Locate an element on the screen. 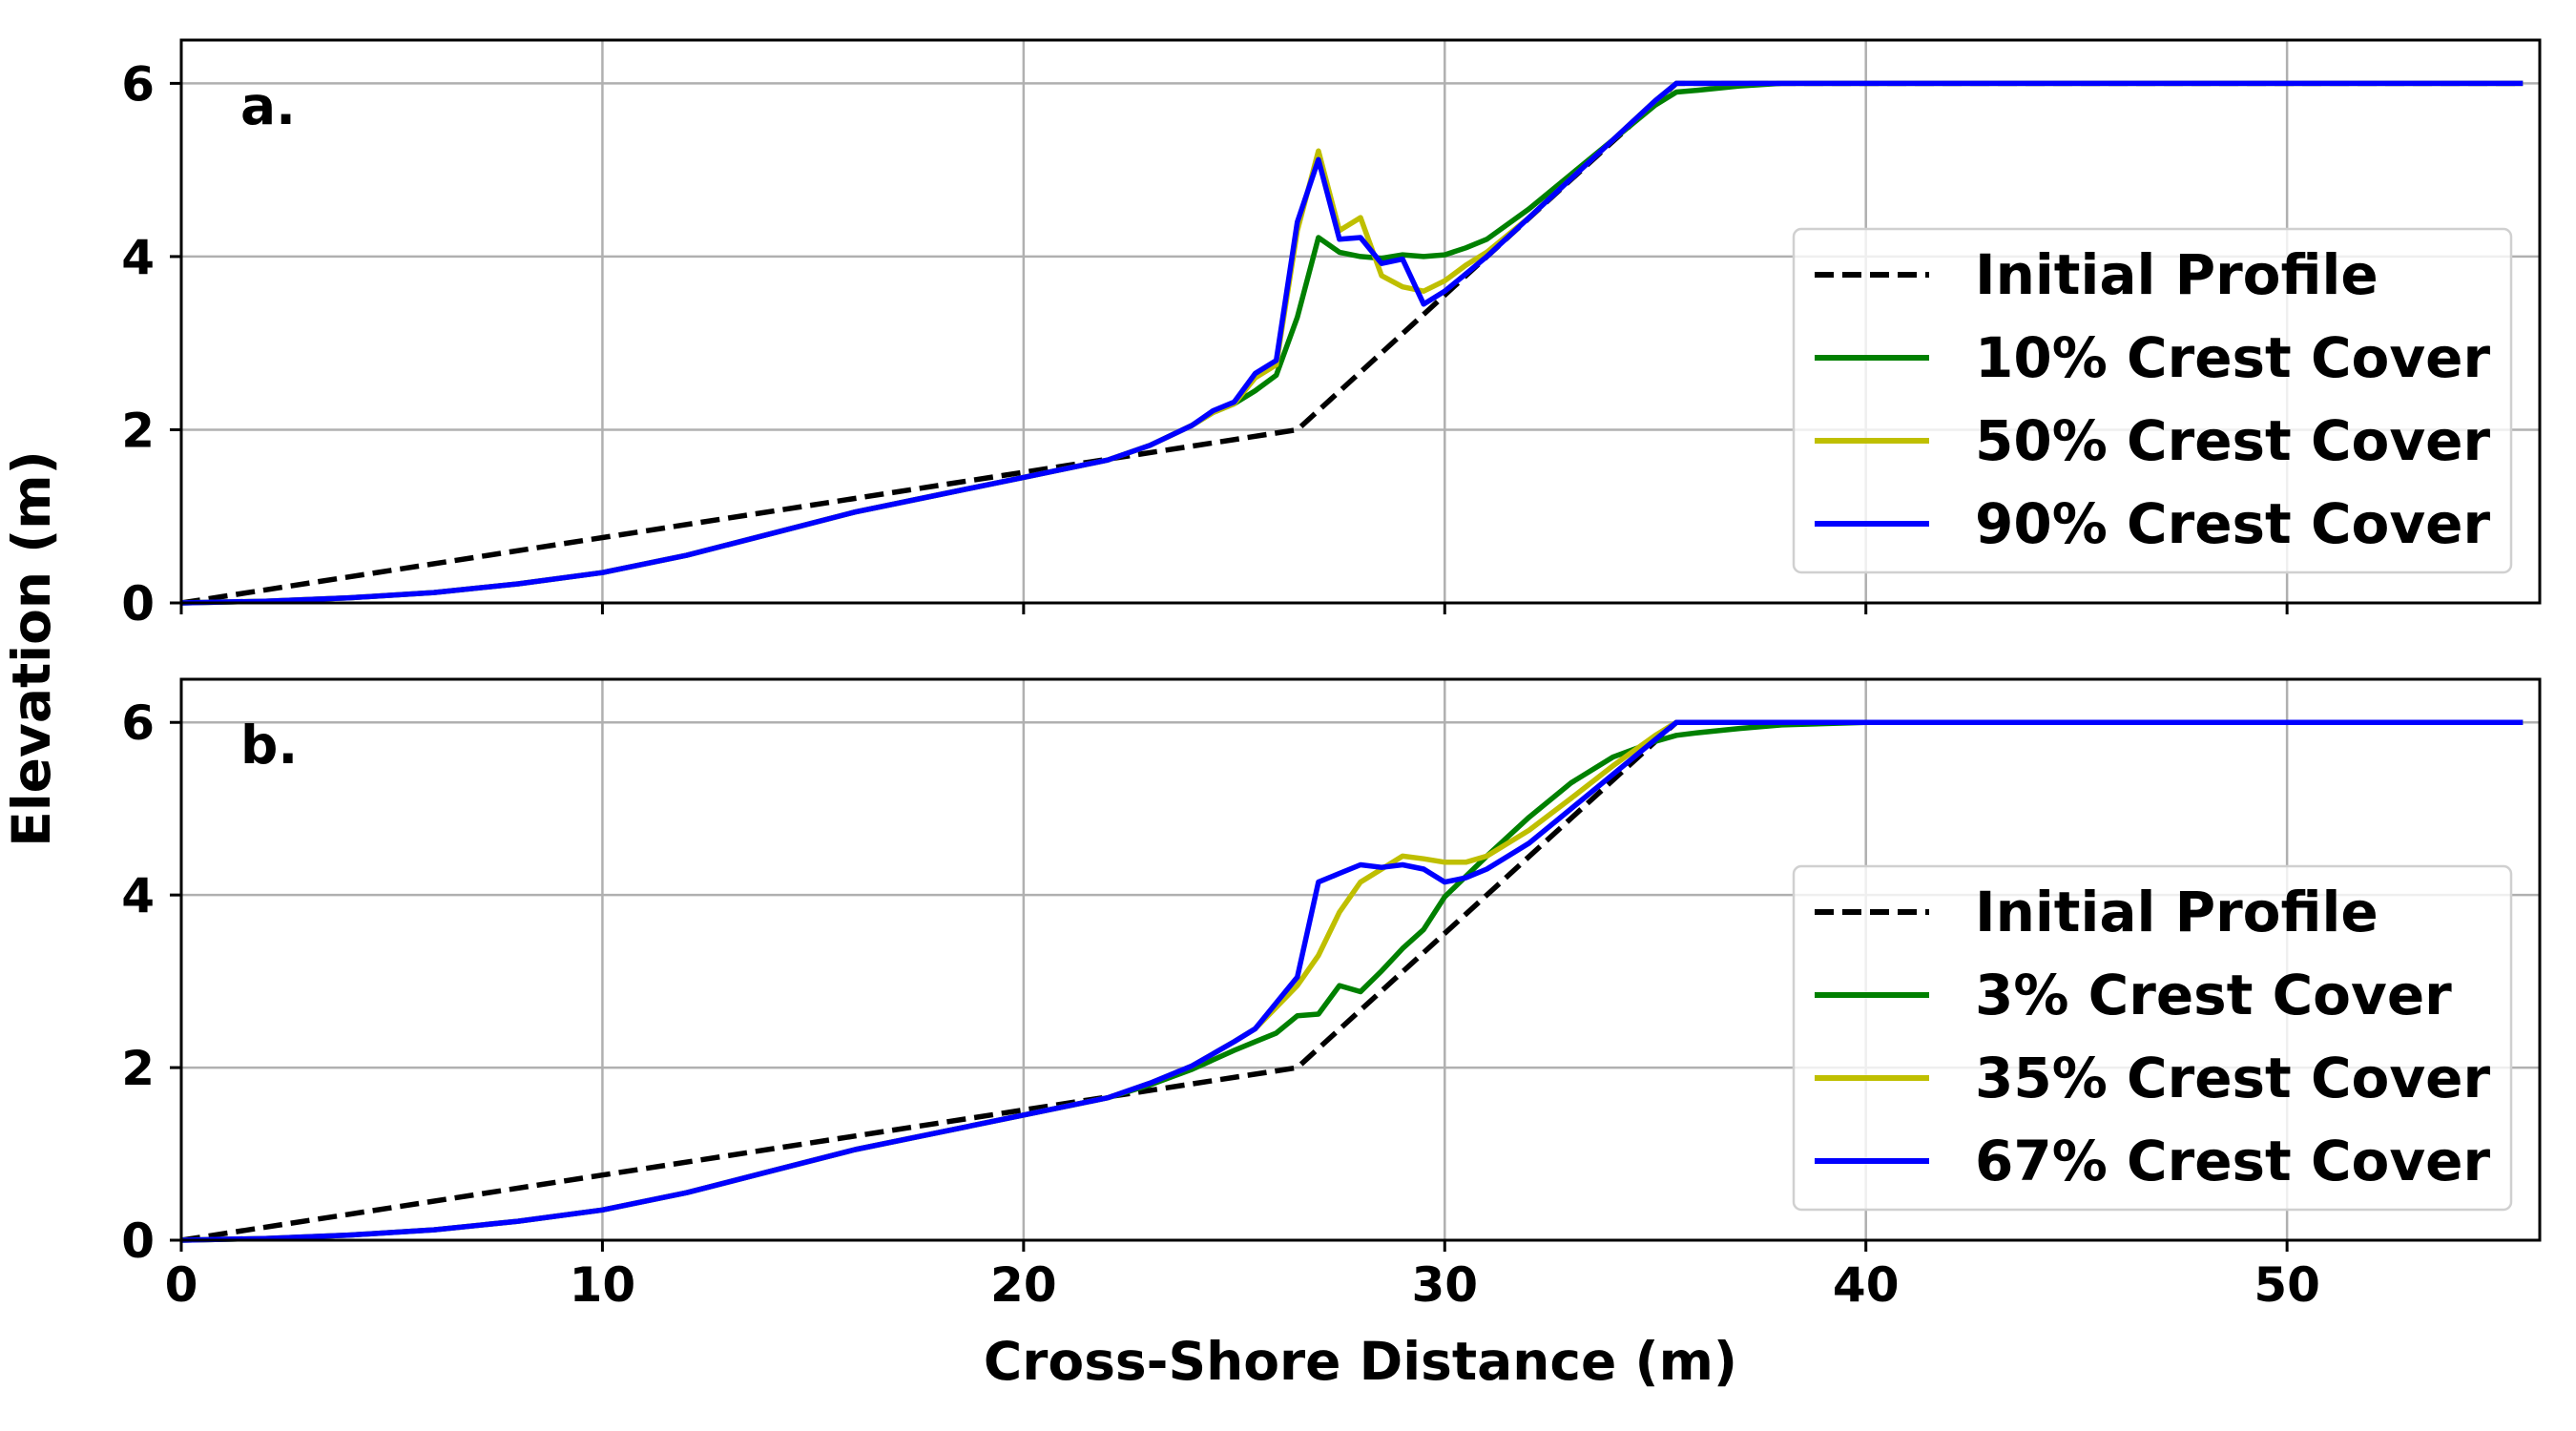 The height and width of the screenshot is (1431, 2576). x-tick-label: 20 is located at coordinates (1023, 1285).